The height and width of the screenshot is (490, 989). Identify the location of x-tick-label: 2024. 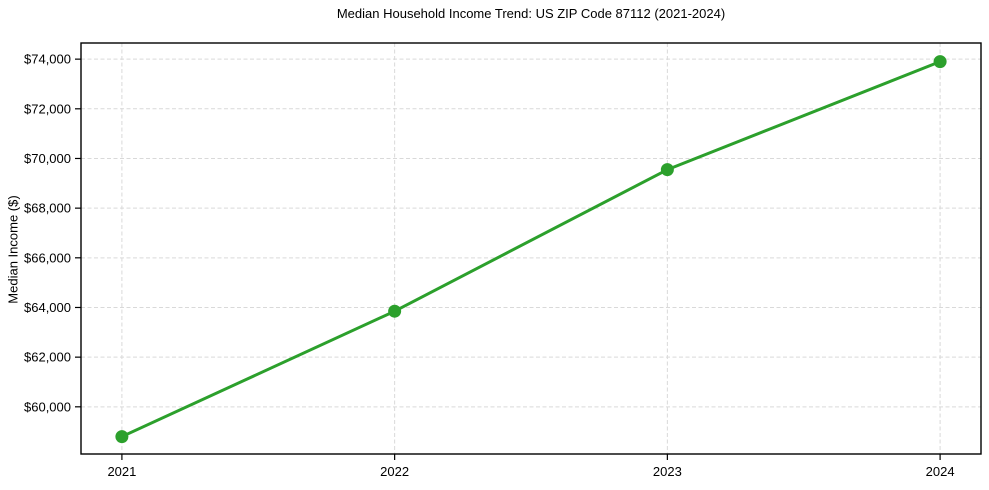
(940, 471).